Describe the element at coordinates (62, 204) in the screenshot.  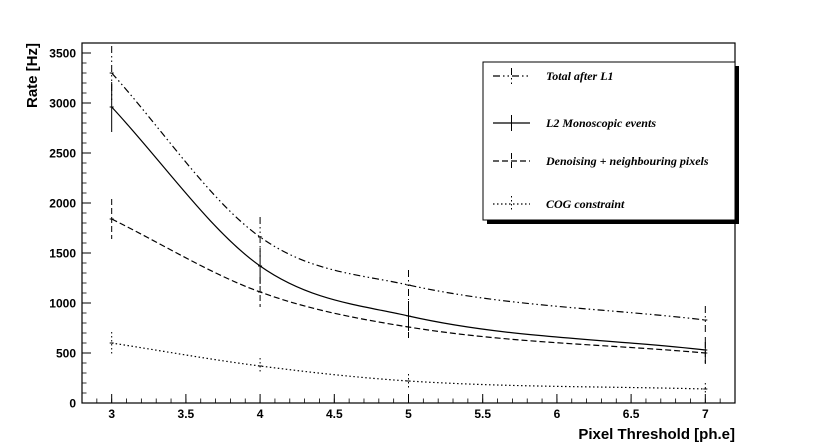
I see `y-tick-label: 2000` at that location.